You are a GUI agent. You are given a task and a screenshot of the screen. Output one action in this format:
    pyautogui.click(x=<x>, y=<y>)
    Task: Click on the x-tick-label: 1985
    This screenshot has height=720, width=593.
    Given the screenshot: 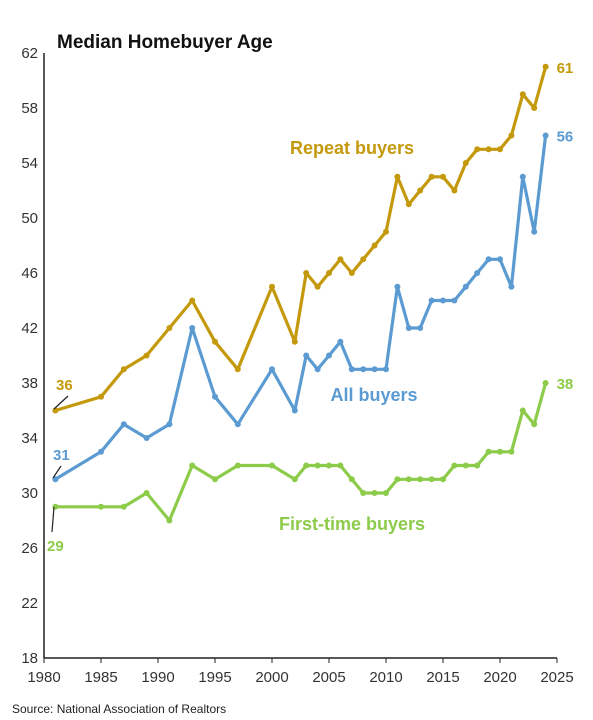 What is the action you would take?
    pyautogui.click(x=100, y=677)
    